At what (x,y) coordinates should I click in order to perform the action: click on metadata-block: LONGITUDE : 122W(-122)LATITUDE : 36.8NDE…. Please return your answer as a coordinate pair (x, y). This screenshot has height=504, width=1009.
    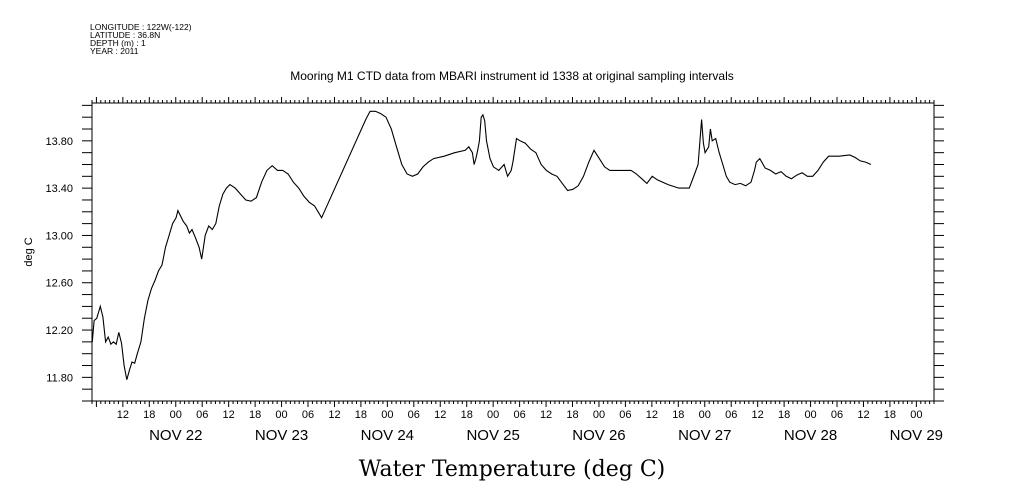
    Looking at the image, I should click on (141, 39).